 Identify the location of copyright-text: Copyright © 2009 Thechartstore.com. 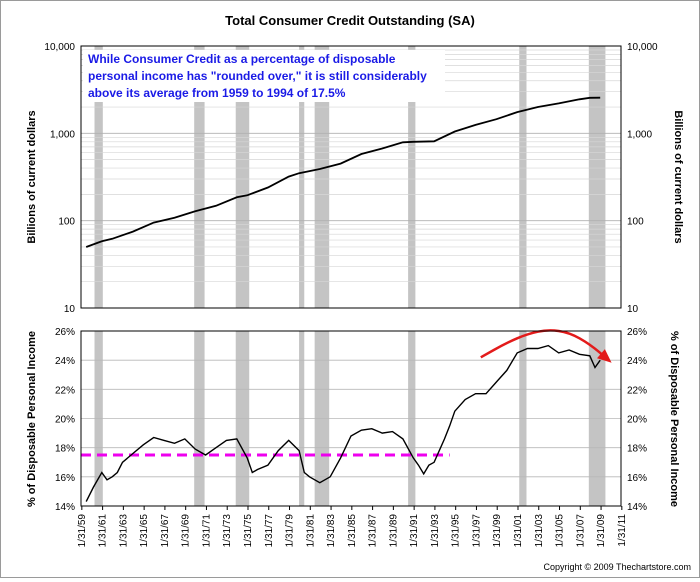
(617, 567).